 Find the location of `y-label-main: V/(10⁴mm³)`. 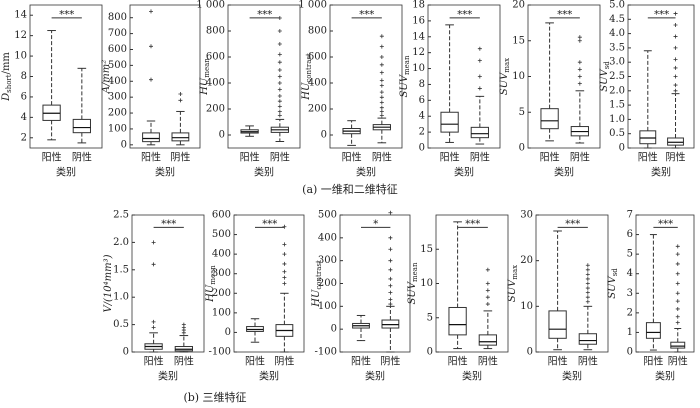

y-label-main: V/(10⁴mm³) is located at coordinates (108, 283).